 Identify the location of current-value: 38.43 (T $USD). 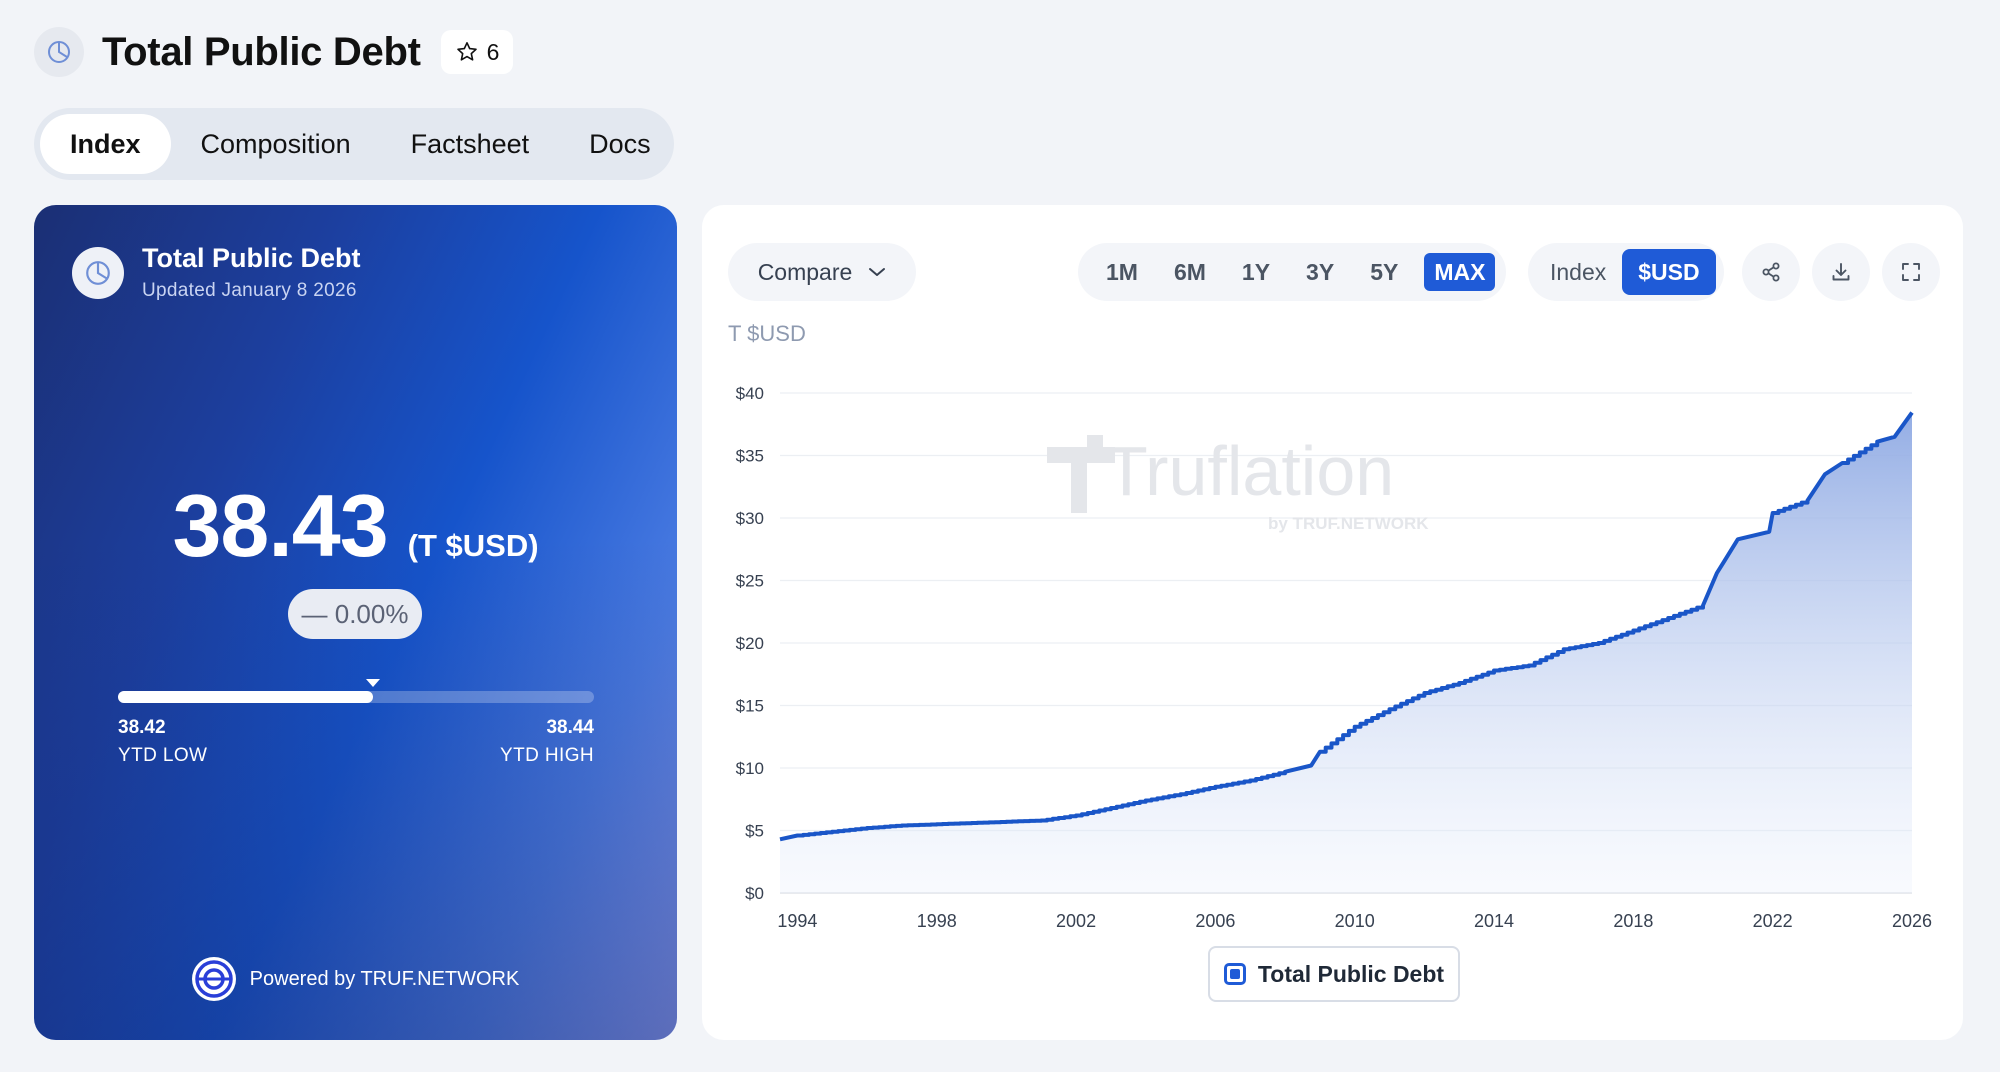
(355, 526).